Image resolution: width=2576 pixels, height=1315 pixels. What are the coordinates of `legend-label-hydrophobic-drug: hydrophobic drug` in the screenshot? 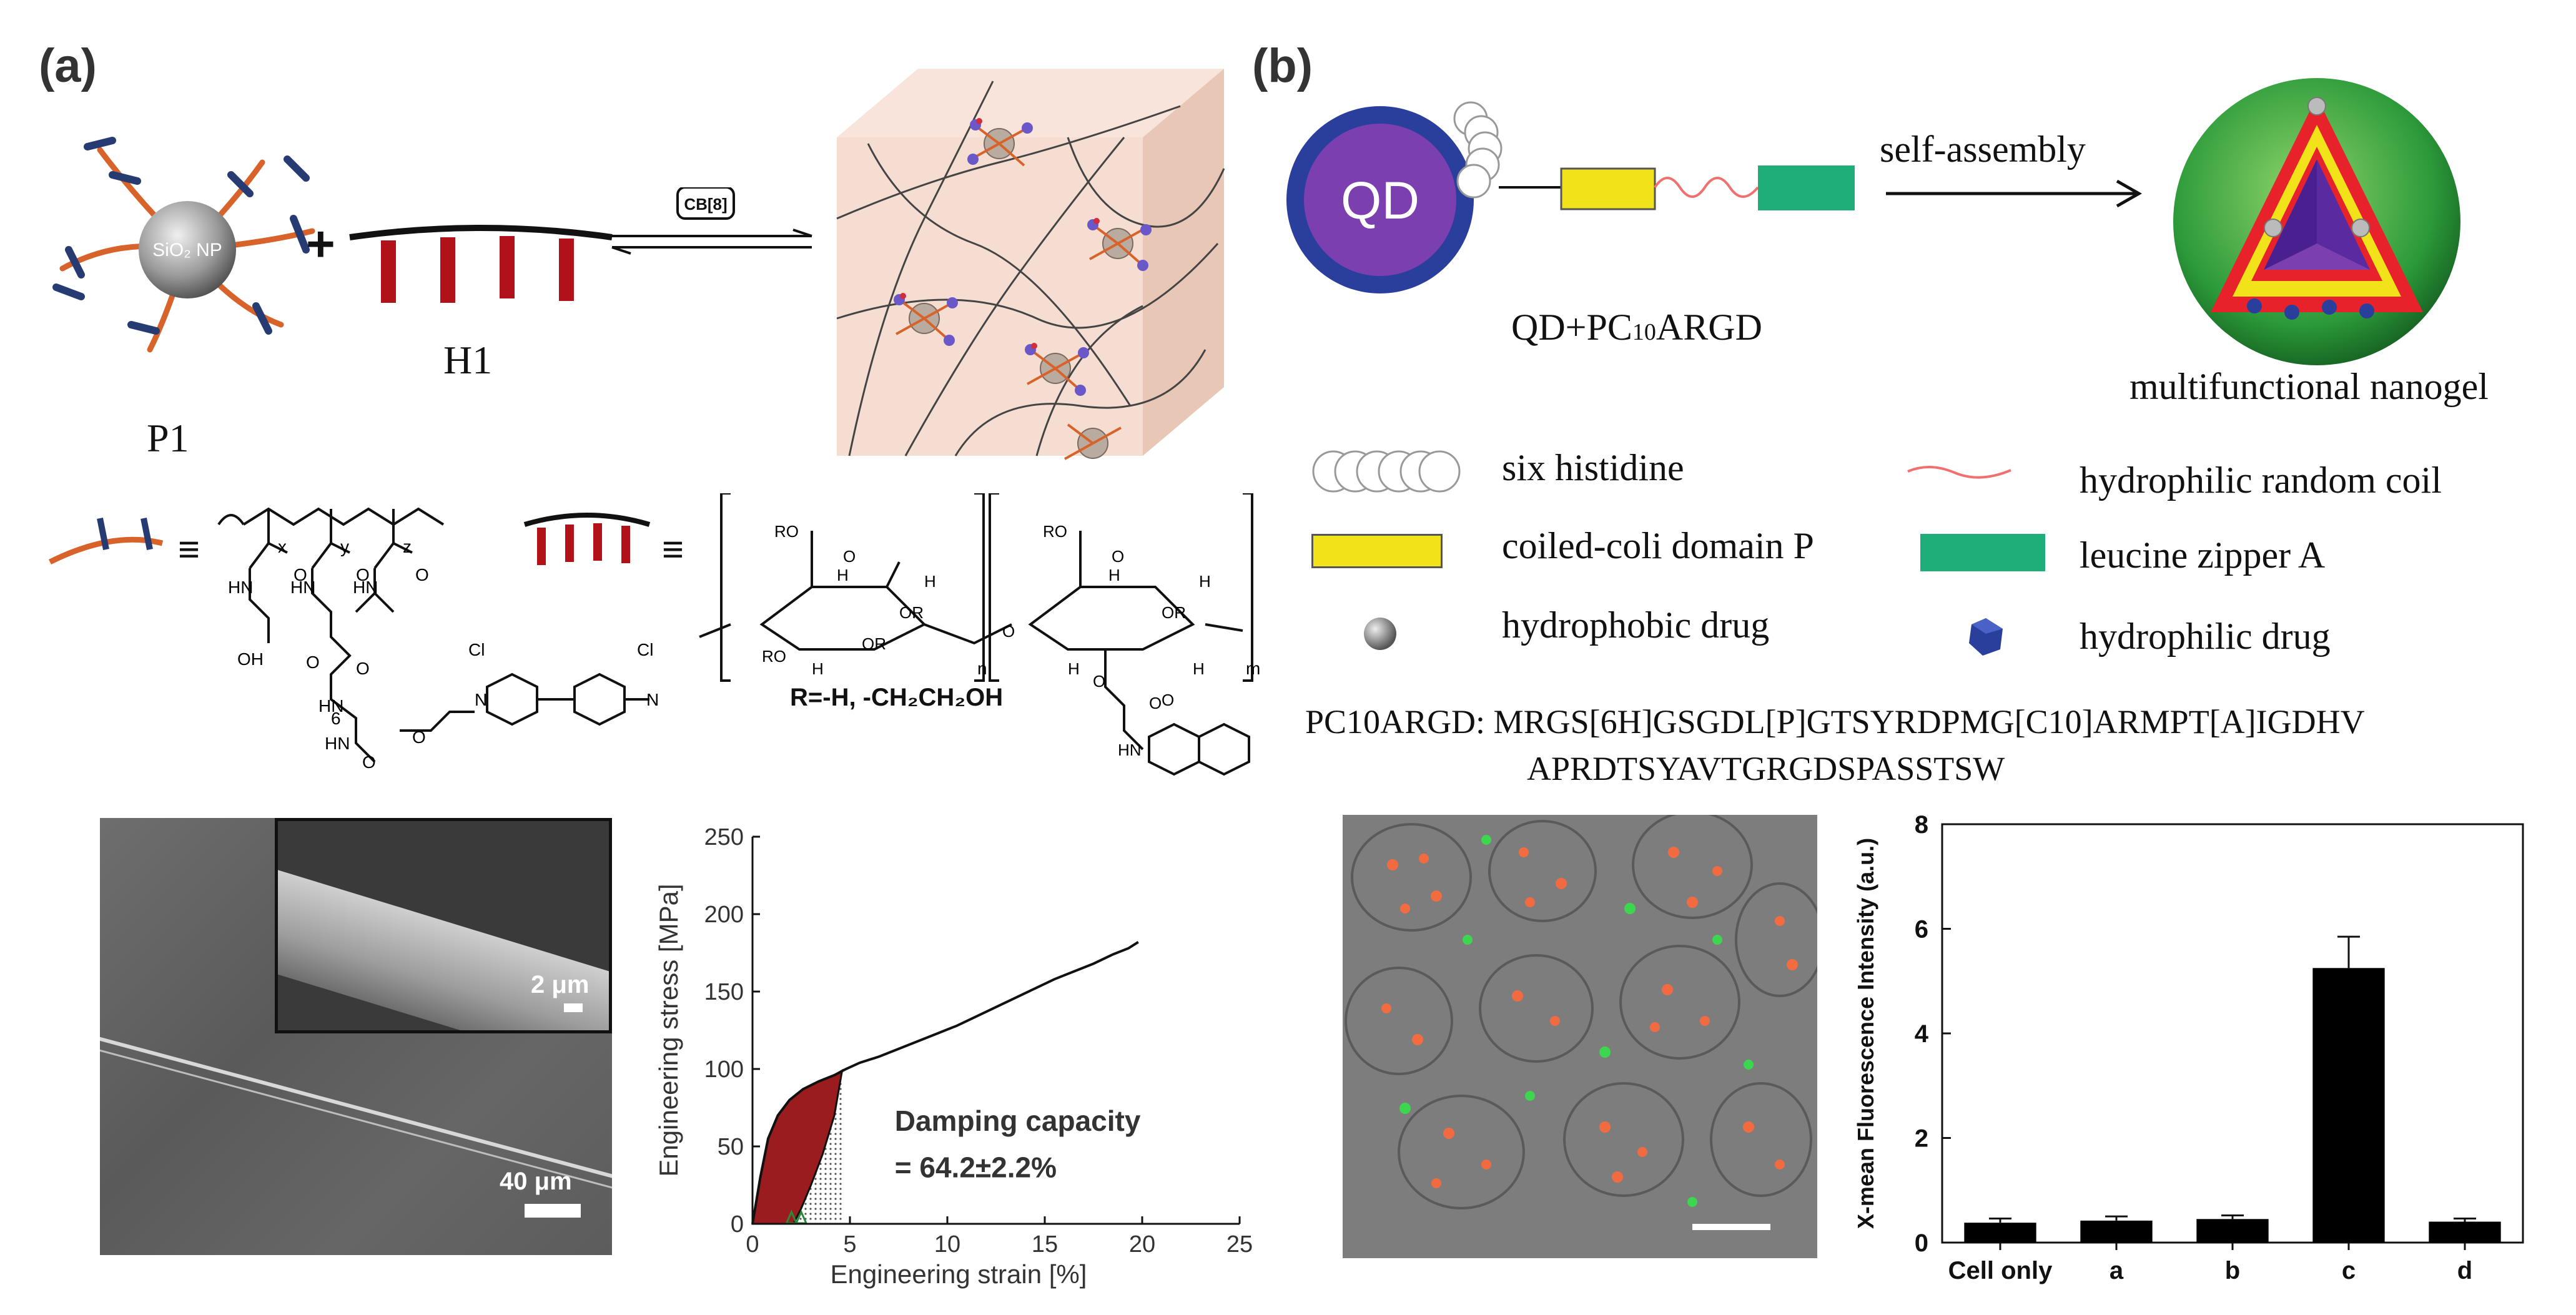 It's located at (1636, 625).